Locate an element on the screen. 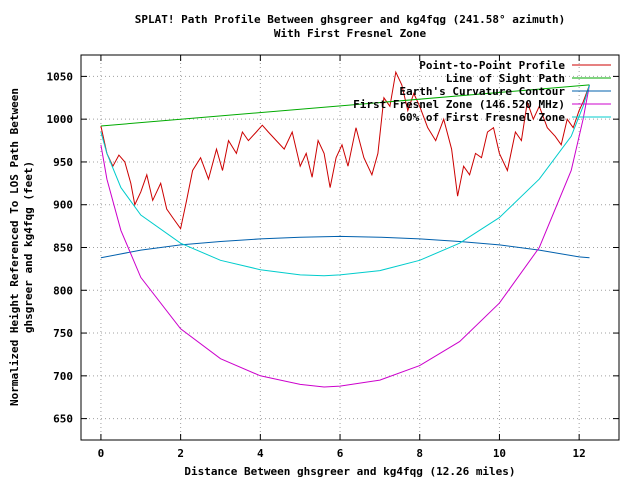 The image size is (640, 480). y-tick-label: 700 is located at coordinates (63, 376).